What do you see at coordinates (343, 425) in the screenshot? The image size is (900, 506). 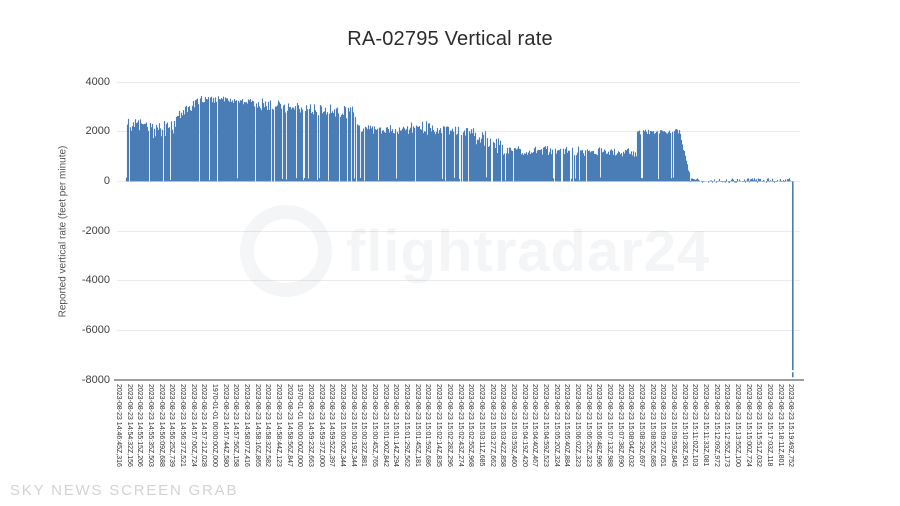 I see `x-tick-label: 2023-08-23 15:00:06Z,344` at bounding box center [343, 425].